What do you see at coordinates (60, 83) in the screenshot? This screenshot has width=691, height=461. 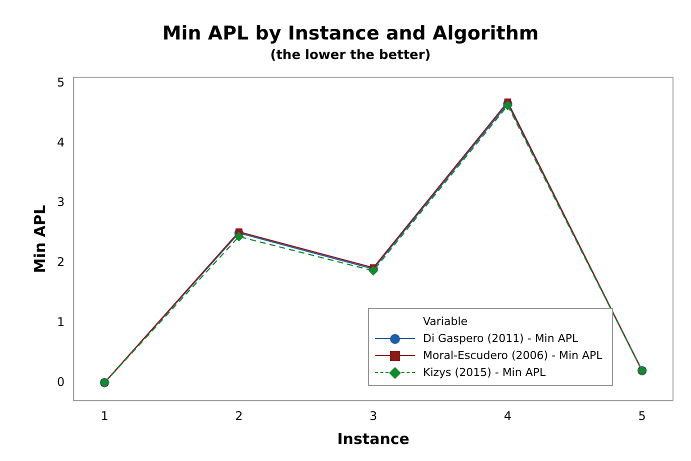 I see `y-tick-label: 5` at bounding box center [60, 83].